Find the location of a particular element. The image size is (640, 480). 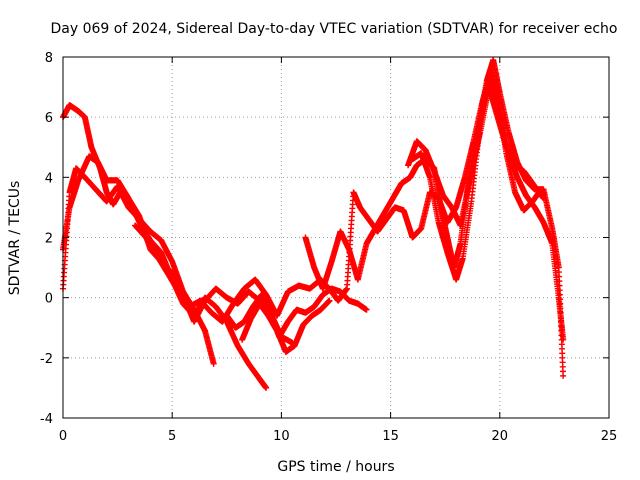

x-tick-label: 25 is located at coordinates (609, 436).